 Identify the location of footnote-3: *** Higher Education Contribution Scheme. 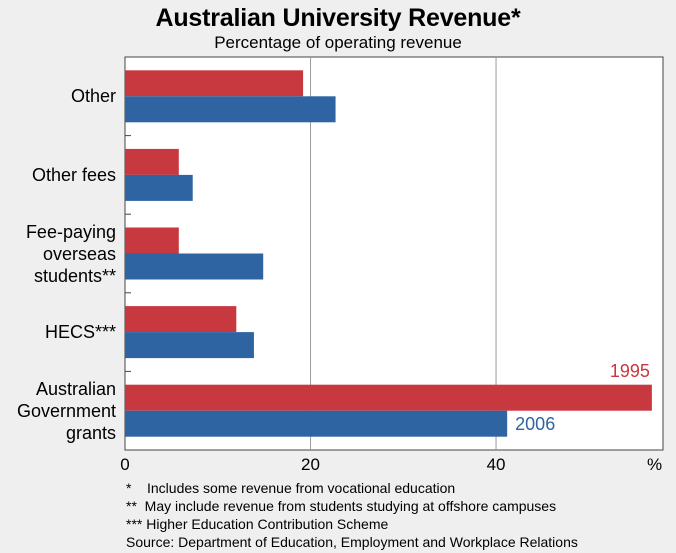
(257, 524).